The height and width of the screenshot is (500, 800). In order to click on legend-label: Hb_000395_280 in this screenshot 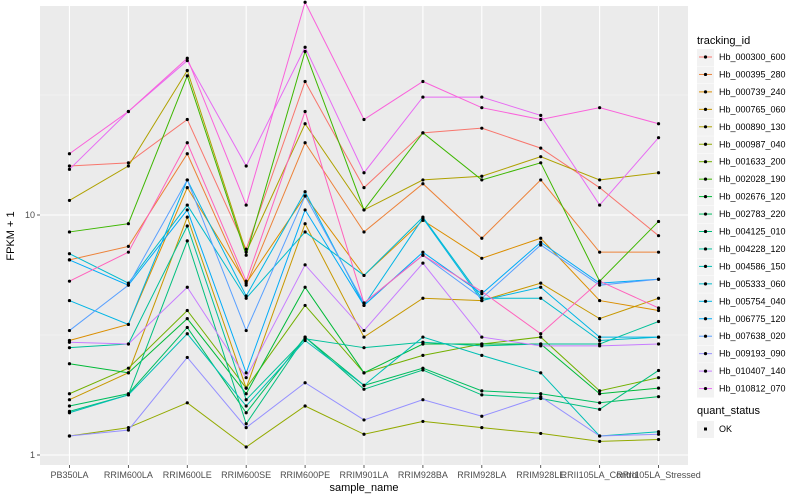, I will do `click(752, 74)`.